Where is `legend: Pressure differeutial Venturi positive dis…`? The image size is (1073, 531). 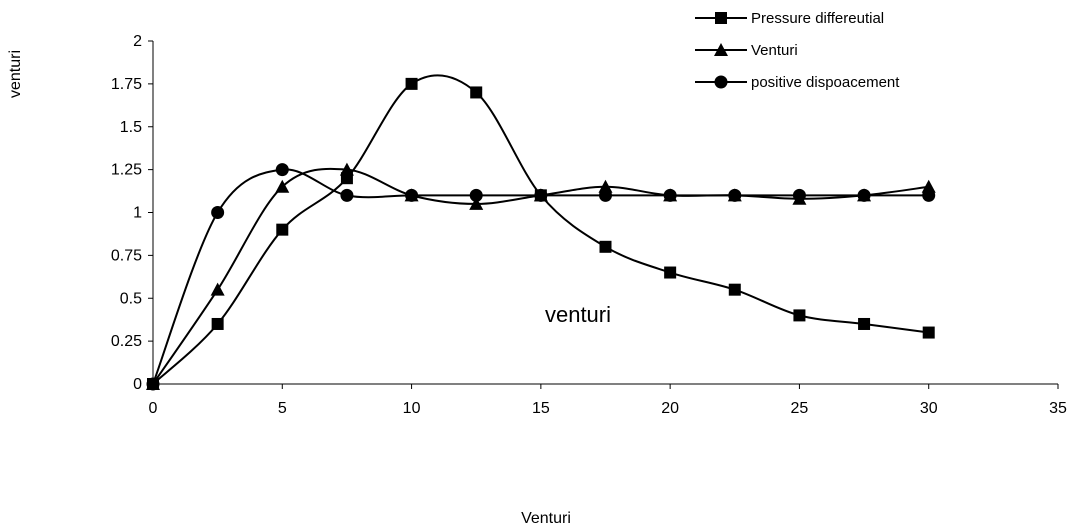
legend: Pressure differeutial Venturi positive dis… is located at coordinates (797, 50).